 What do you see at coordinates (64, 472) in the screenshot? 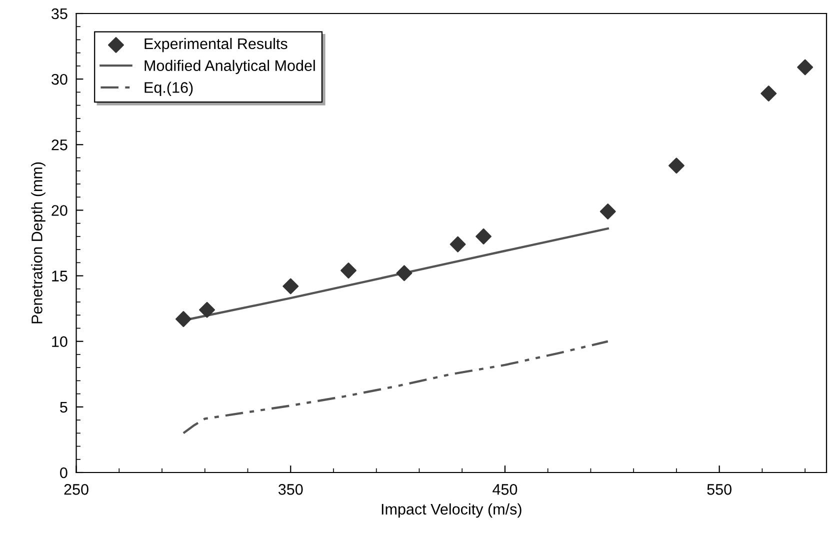
I see `y-tick-label: 0` at bounding box center [64, 472].